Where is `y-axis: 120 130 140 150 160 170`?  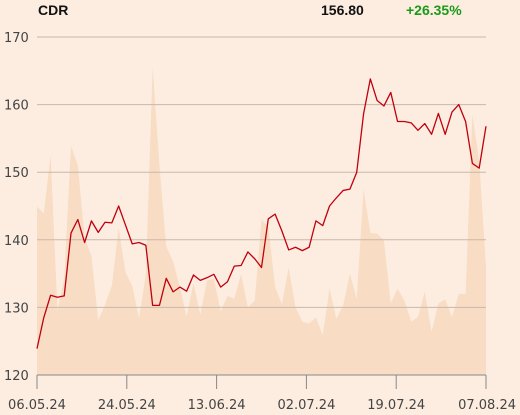
y-axis: 120 130 140 150 160 170 is located at coordinates (16, 207).